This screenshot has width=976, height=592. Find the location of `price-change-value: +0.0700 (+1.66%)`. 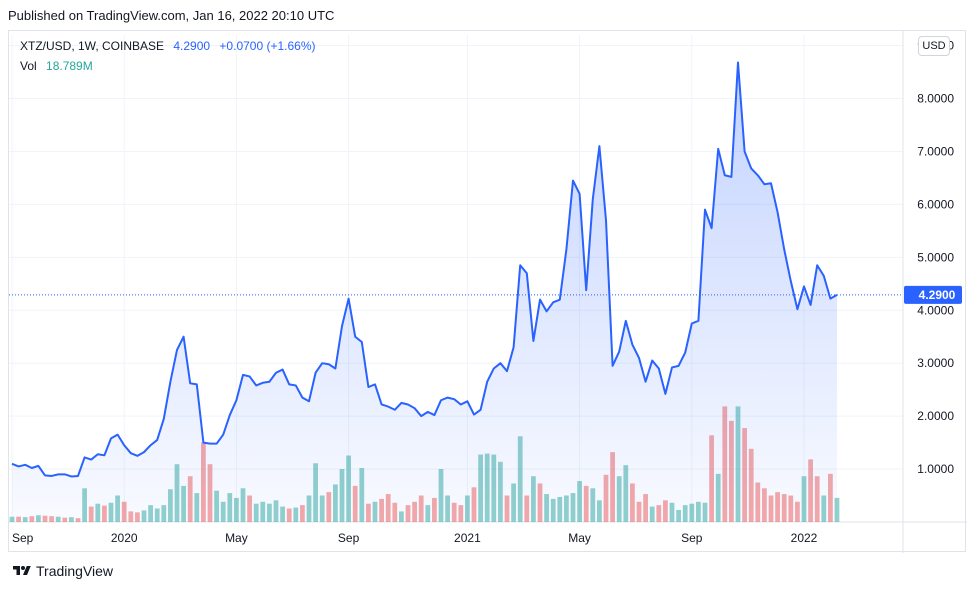

price-change-value: +0.0700 (+1.66%) is located at coordinates (267, 46).